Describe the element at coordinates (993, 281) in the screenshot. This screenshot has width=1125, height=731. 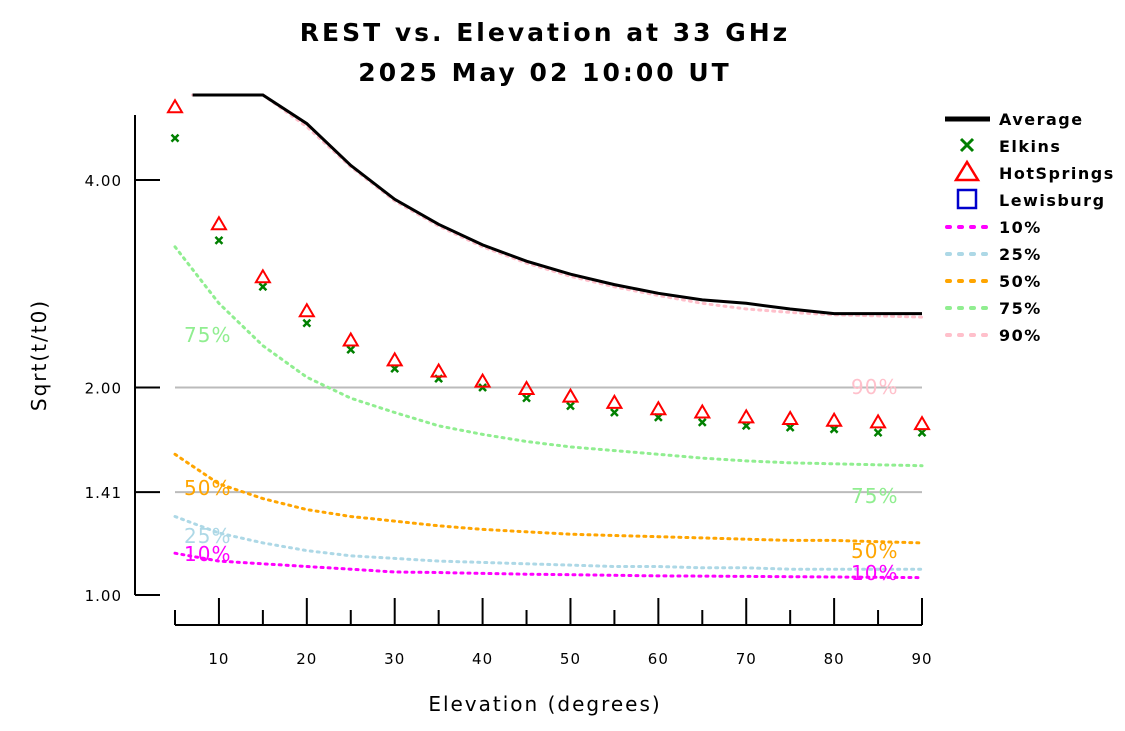
I see `legend-entry-6: 50%` at that location.